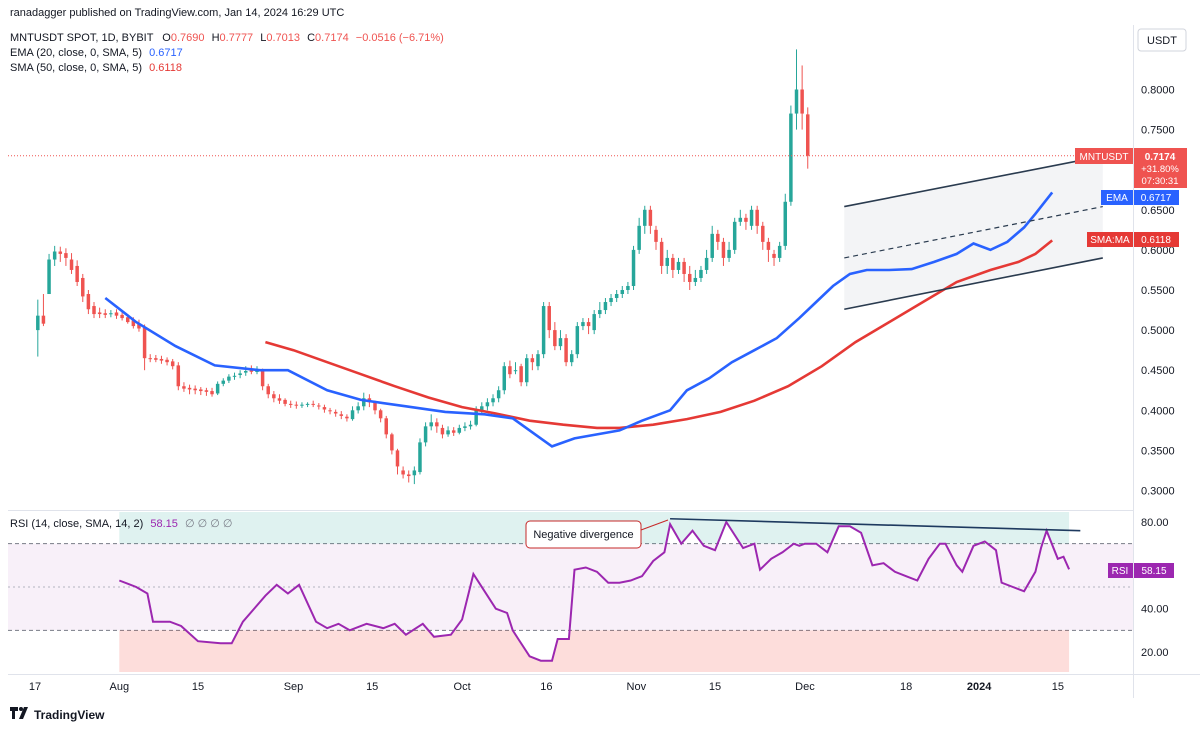 The image size is (1200, 730). Describe the element at coordinates (1158, 411) in the screenshot. I see `price-tick-label: 0.4000` at that location.